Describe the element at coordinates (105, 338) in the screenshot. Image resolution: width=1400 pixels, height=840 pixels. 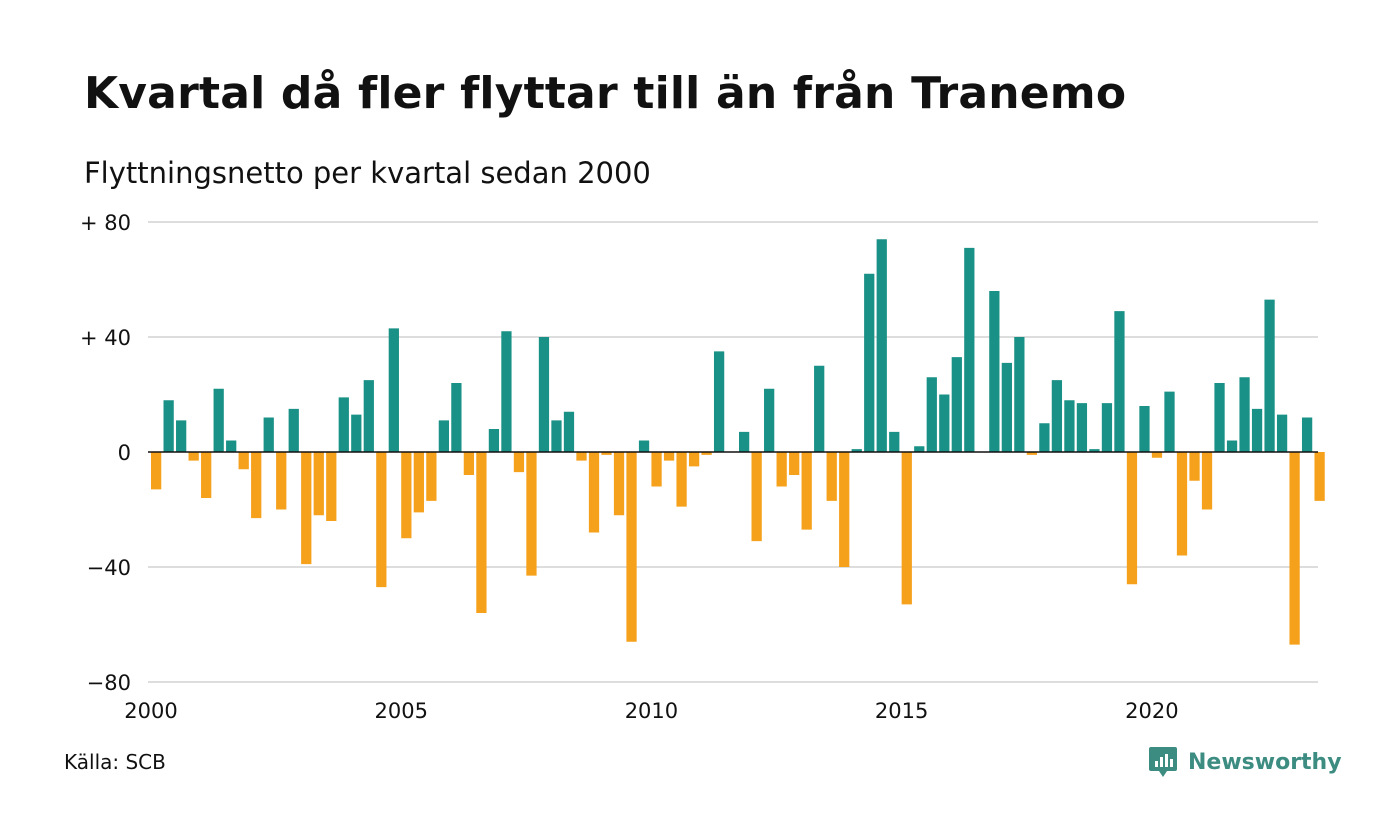
I see `y-tick-label: + 40` at that location.